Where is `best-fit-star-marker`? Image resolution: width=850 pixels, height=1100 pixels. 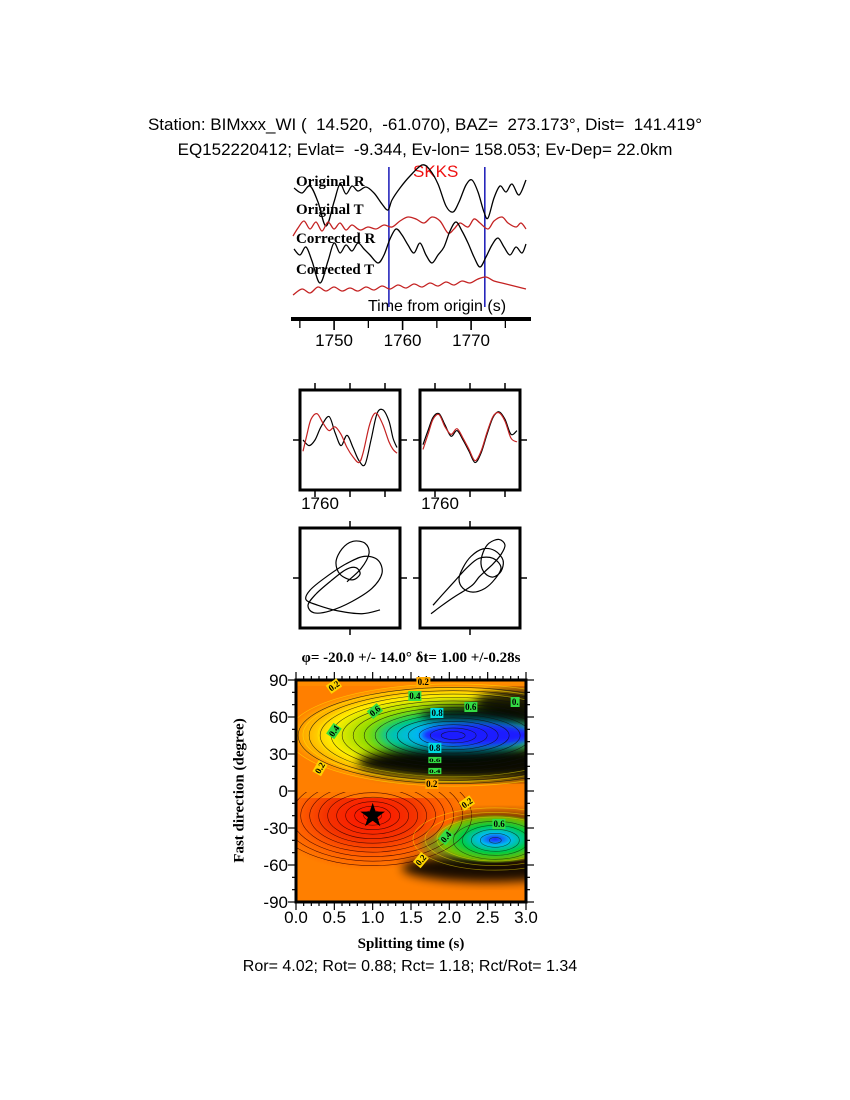 best-fit-star-marker is located at coordinates (372, 814).